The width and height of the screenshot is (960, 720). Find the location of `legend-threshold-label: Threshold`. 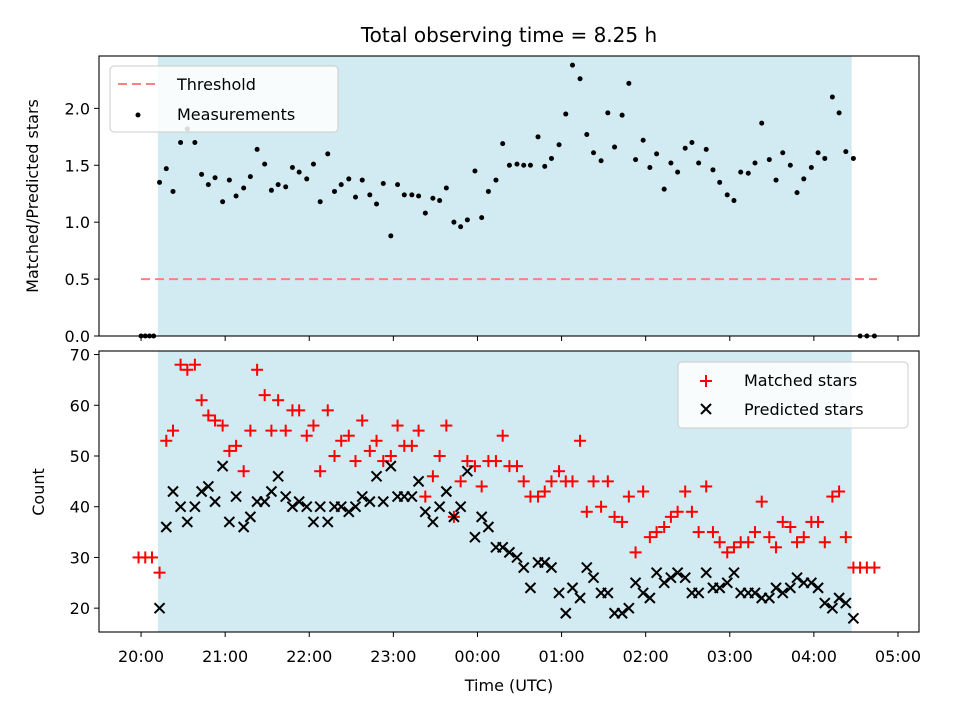

legend-threshold-label: Threshold is located at coordinates (216, 84).